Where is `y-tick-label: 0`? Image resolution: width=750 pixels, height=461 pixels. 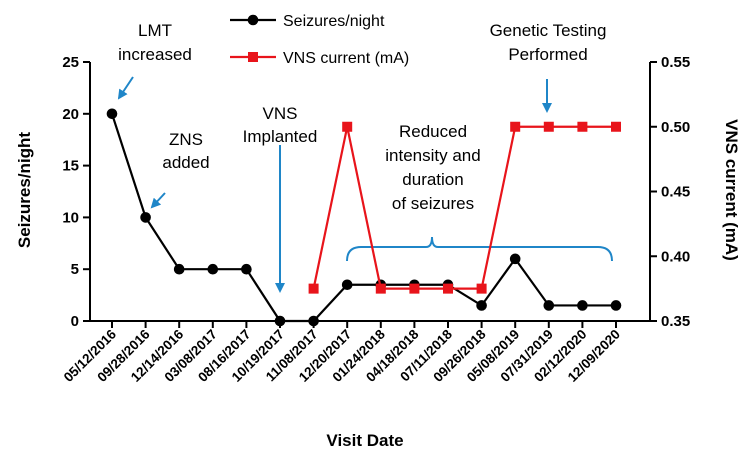
y-tick-label: 0 is located at coordinates (75, 321).